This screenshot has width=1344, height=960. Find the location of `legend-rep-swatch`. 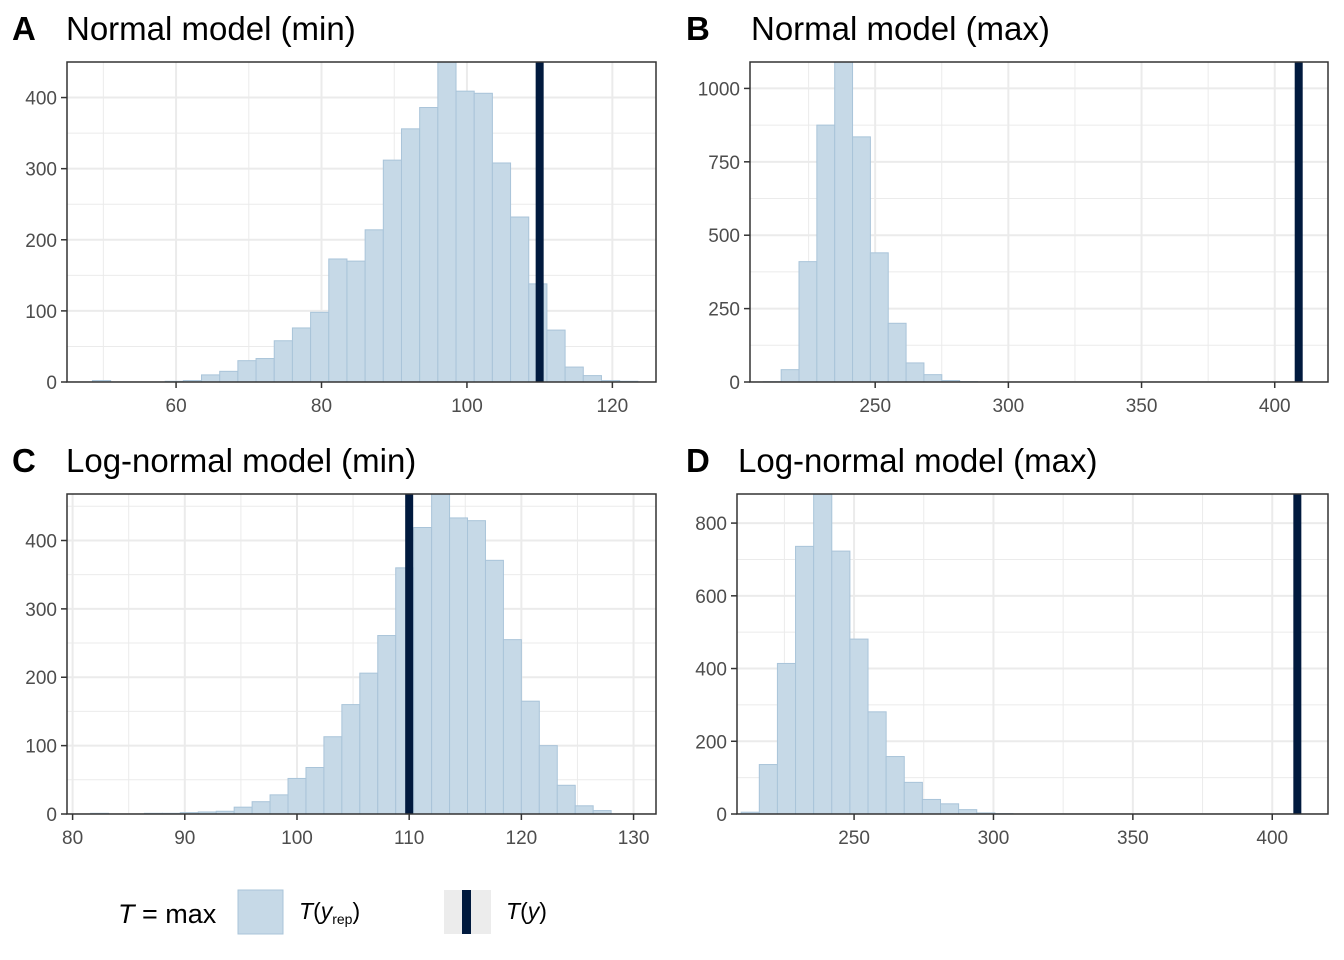

legend-rep-swatch is located at coordinates (260, 912).